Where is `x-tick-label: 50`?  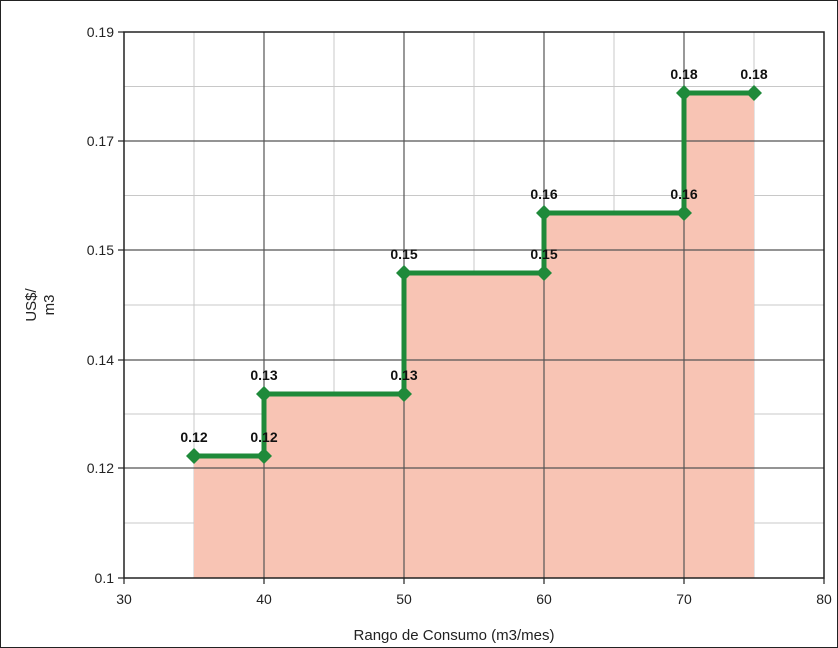 x-tick-label: 50 is located at coordinates (404, 599).